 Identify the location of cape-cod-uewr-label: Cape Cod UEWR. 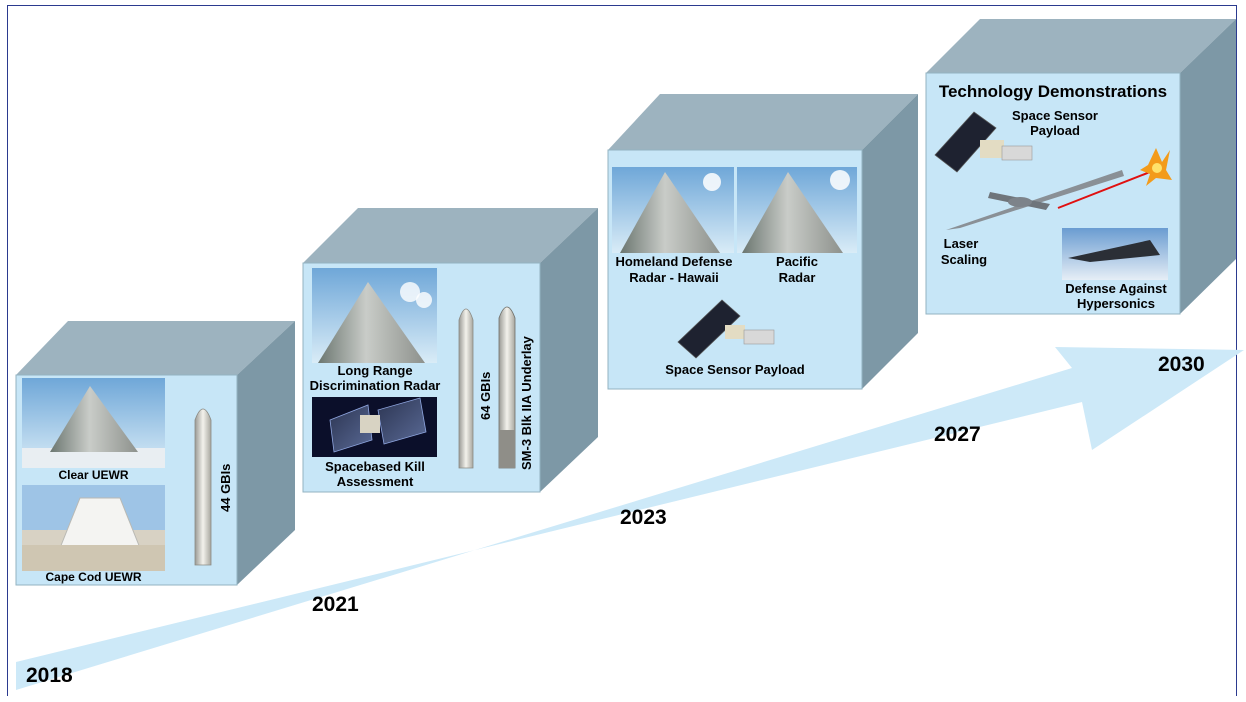
(93, 577).